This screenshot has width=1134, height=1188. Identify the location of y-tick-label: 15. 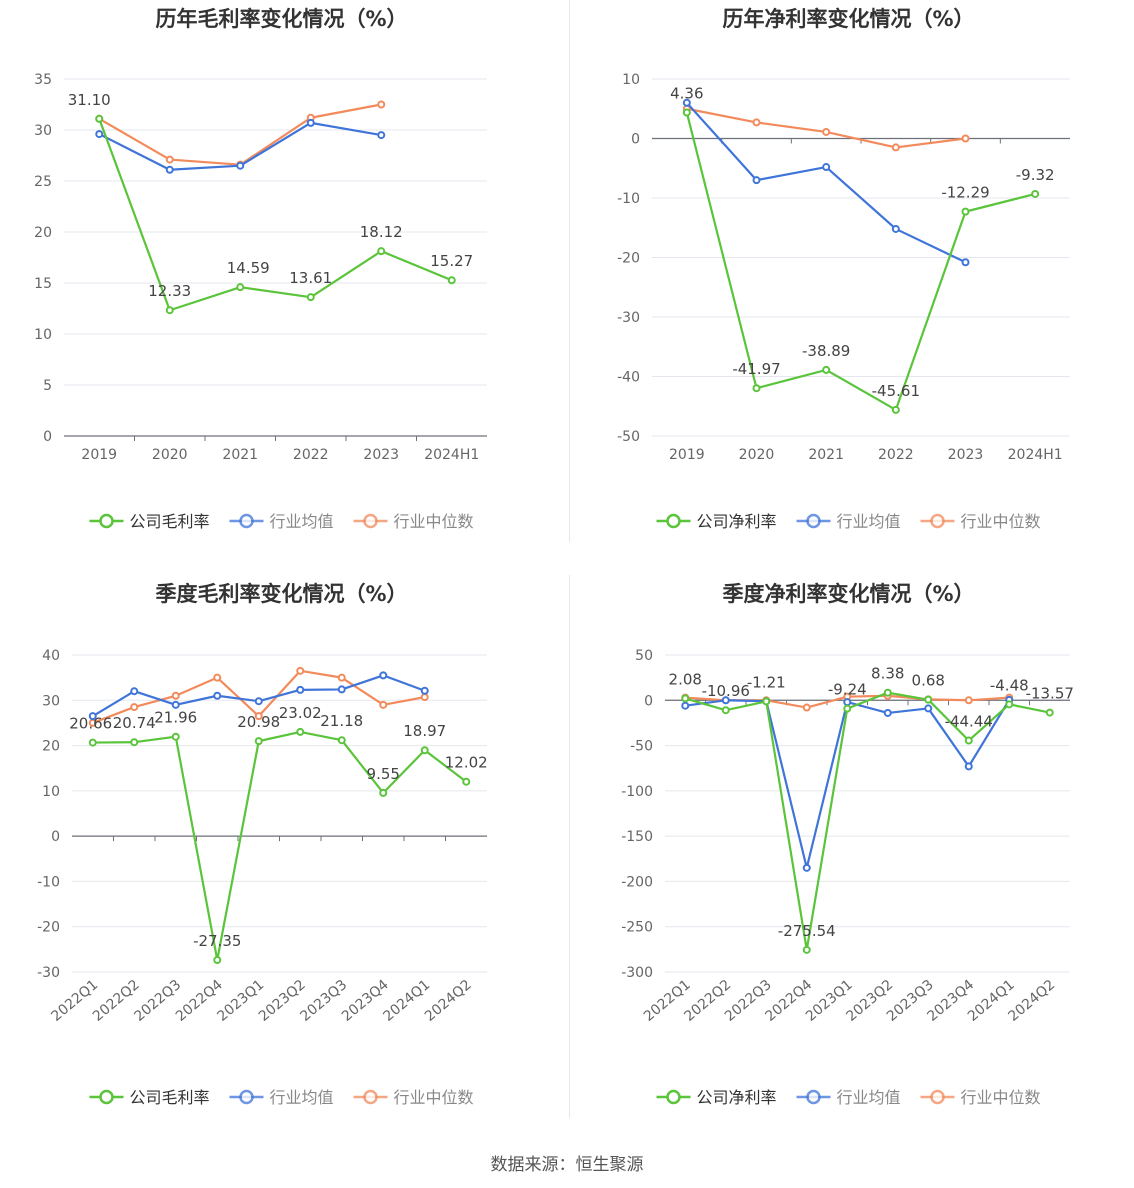
(43, 284).